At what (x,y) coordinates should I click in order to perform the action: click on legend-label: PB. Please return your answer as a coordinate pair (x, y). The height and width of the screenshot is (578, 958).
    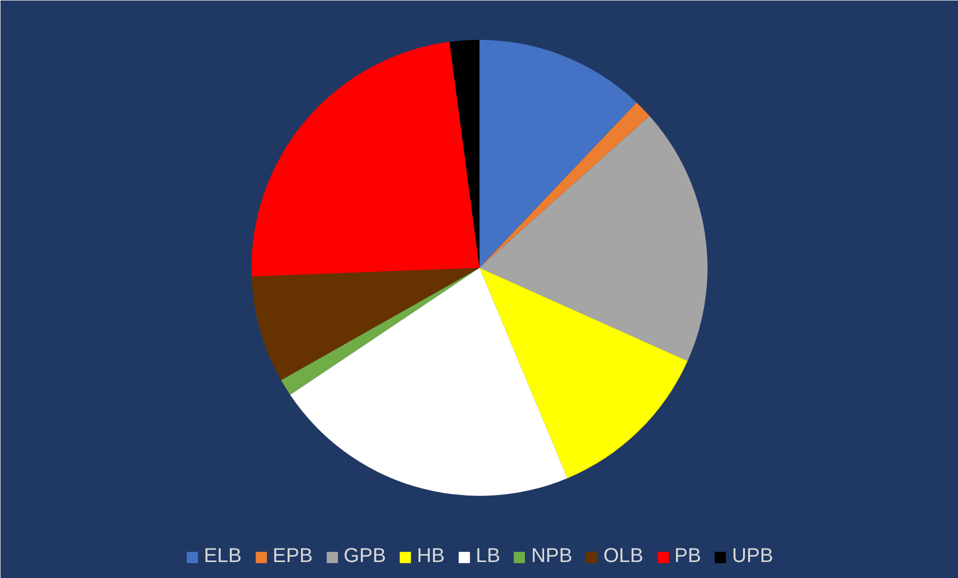
    Looking at the image, I should click on (688, 556).